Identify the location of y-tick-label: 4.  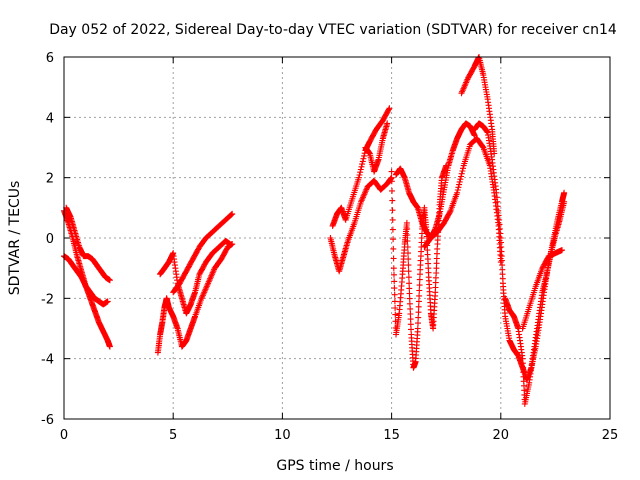
(50, 118).